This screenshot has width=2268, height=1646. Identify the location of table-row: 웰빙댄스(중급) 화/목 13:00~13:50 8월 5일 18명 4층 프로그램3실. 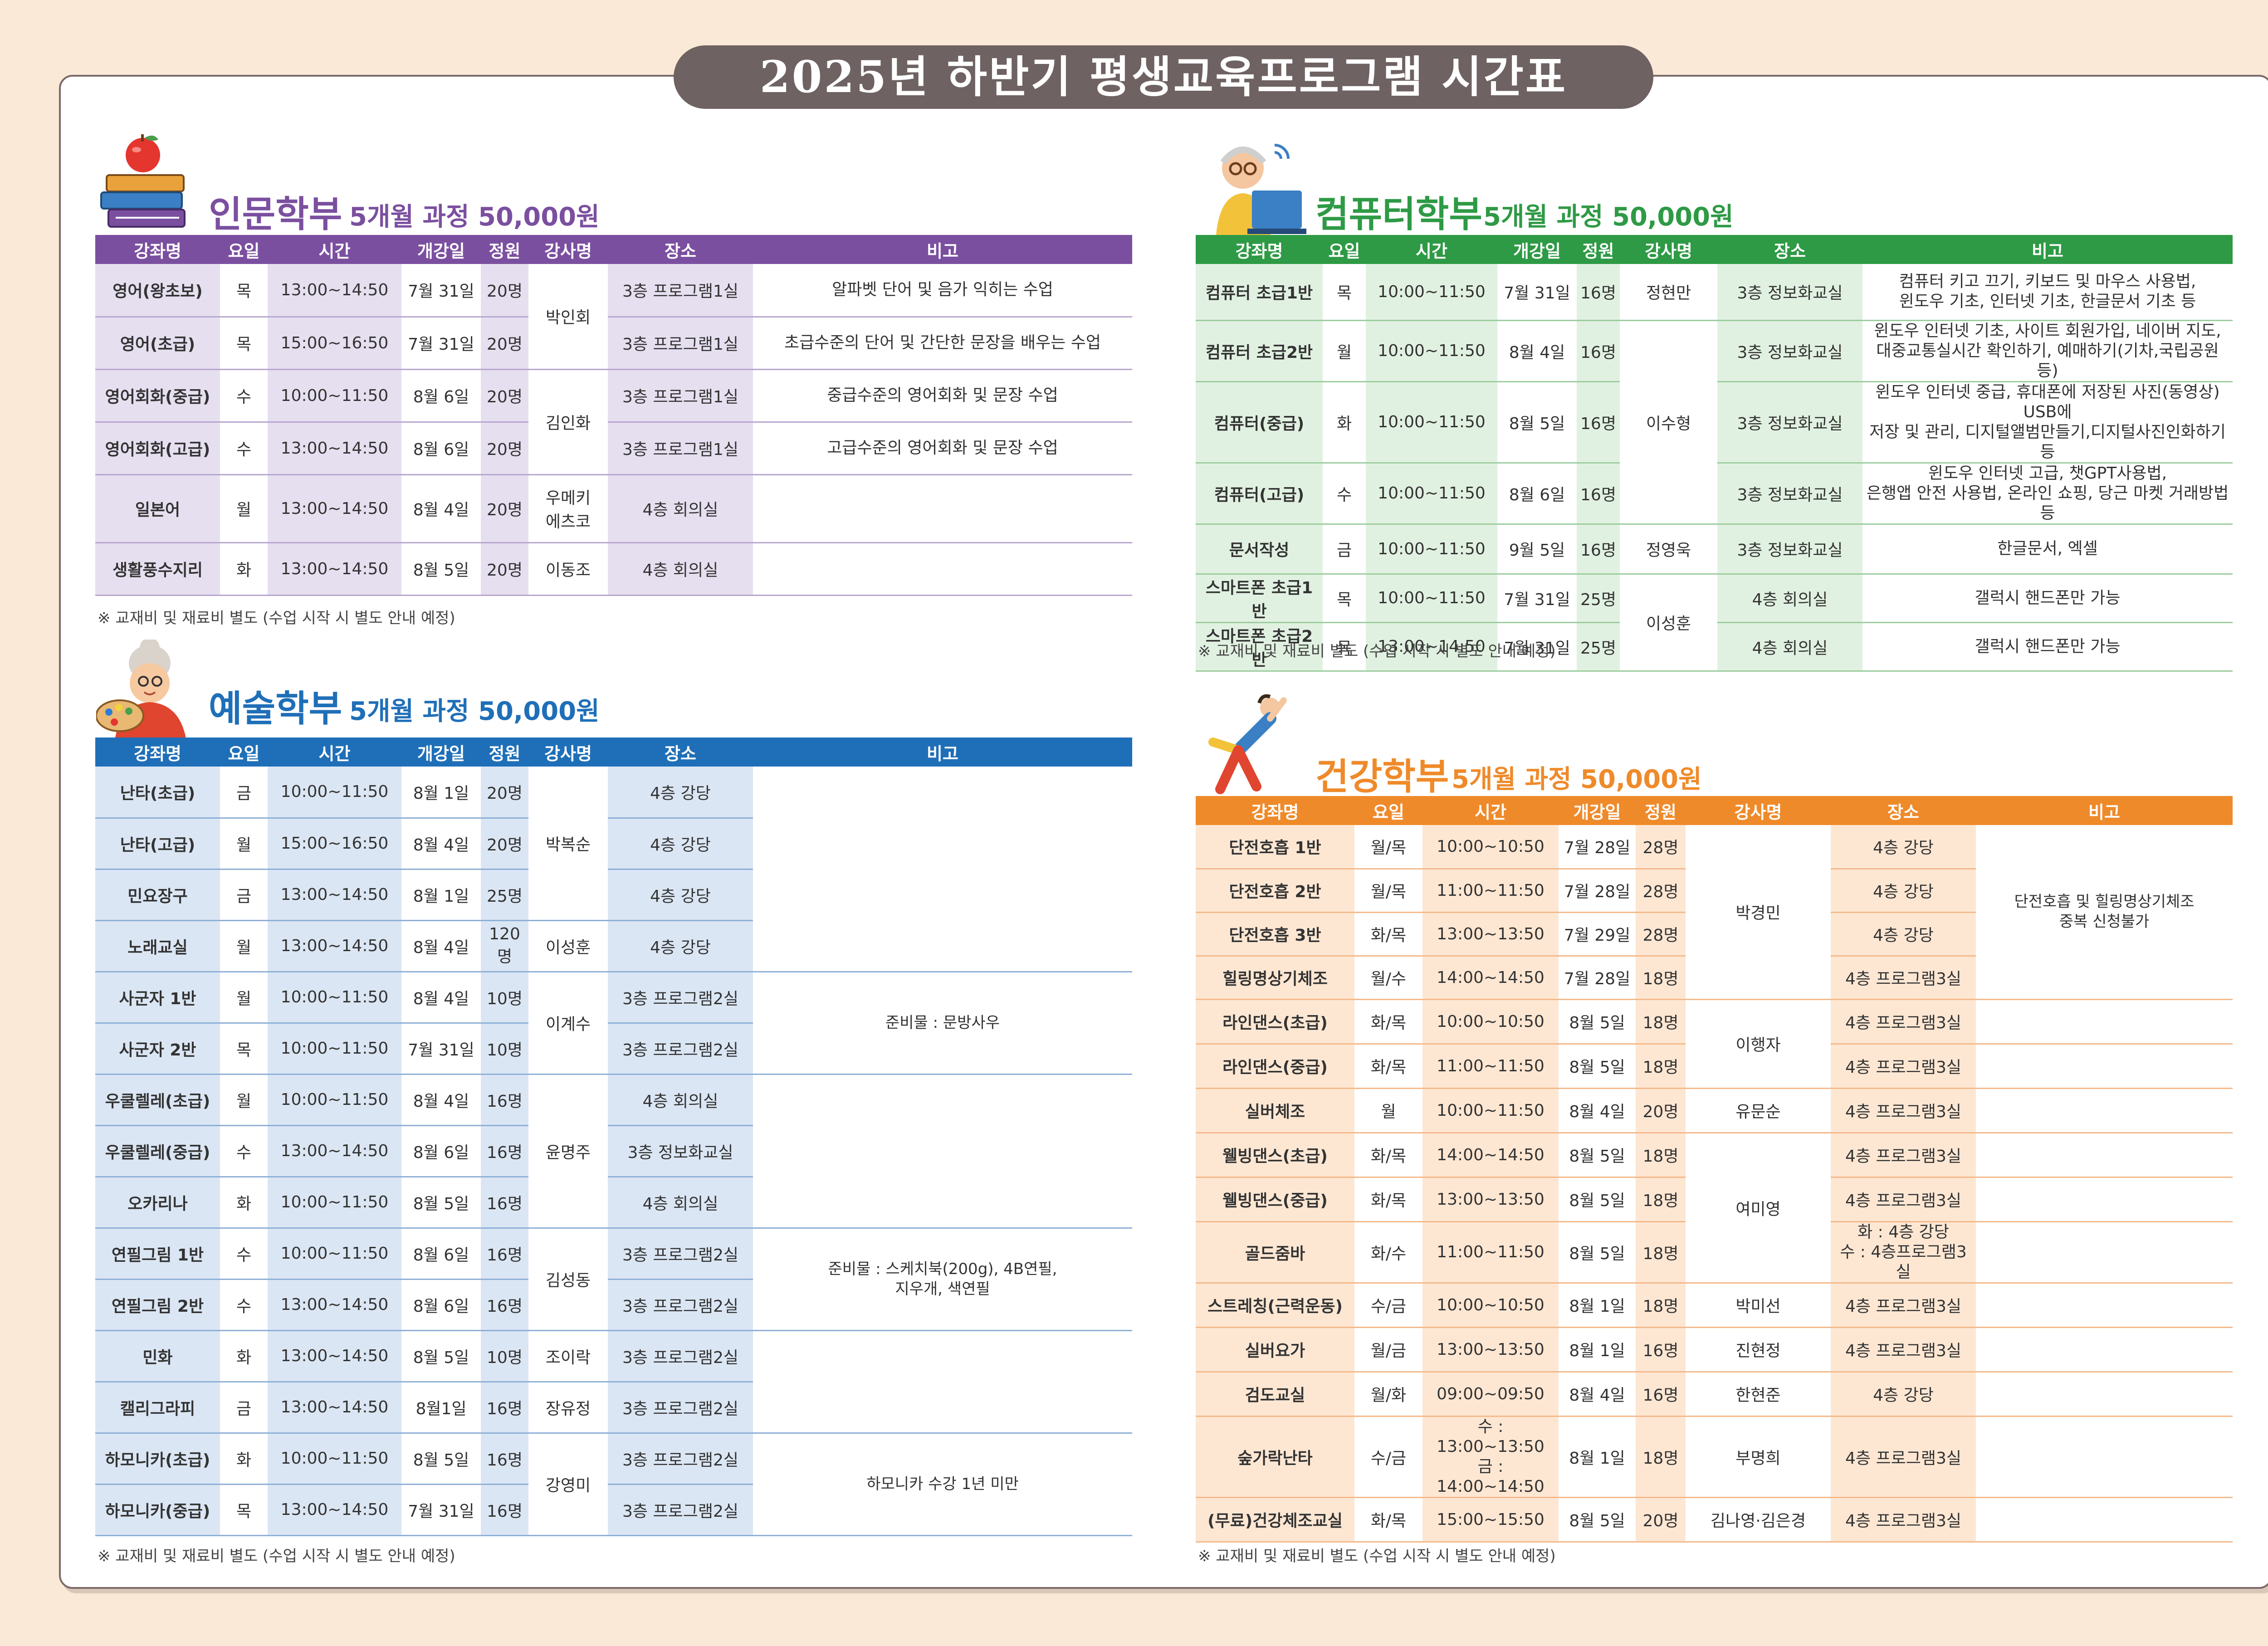
(1715, 1199).